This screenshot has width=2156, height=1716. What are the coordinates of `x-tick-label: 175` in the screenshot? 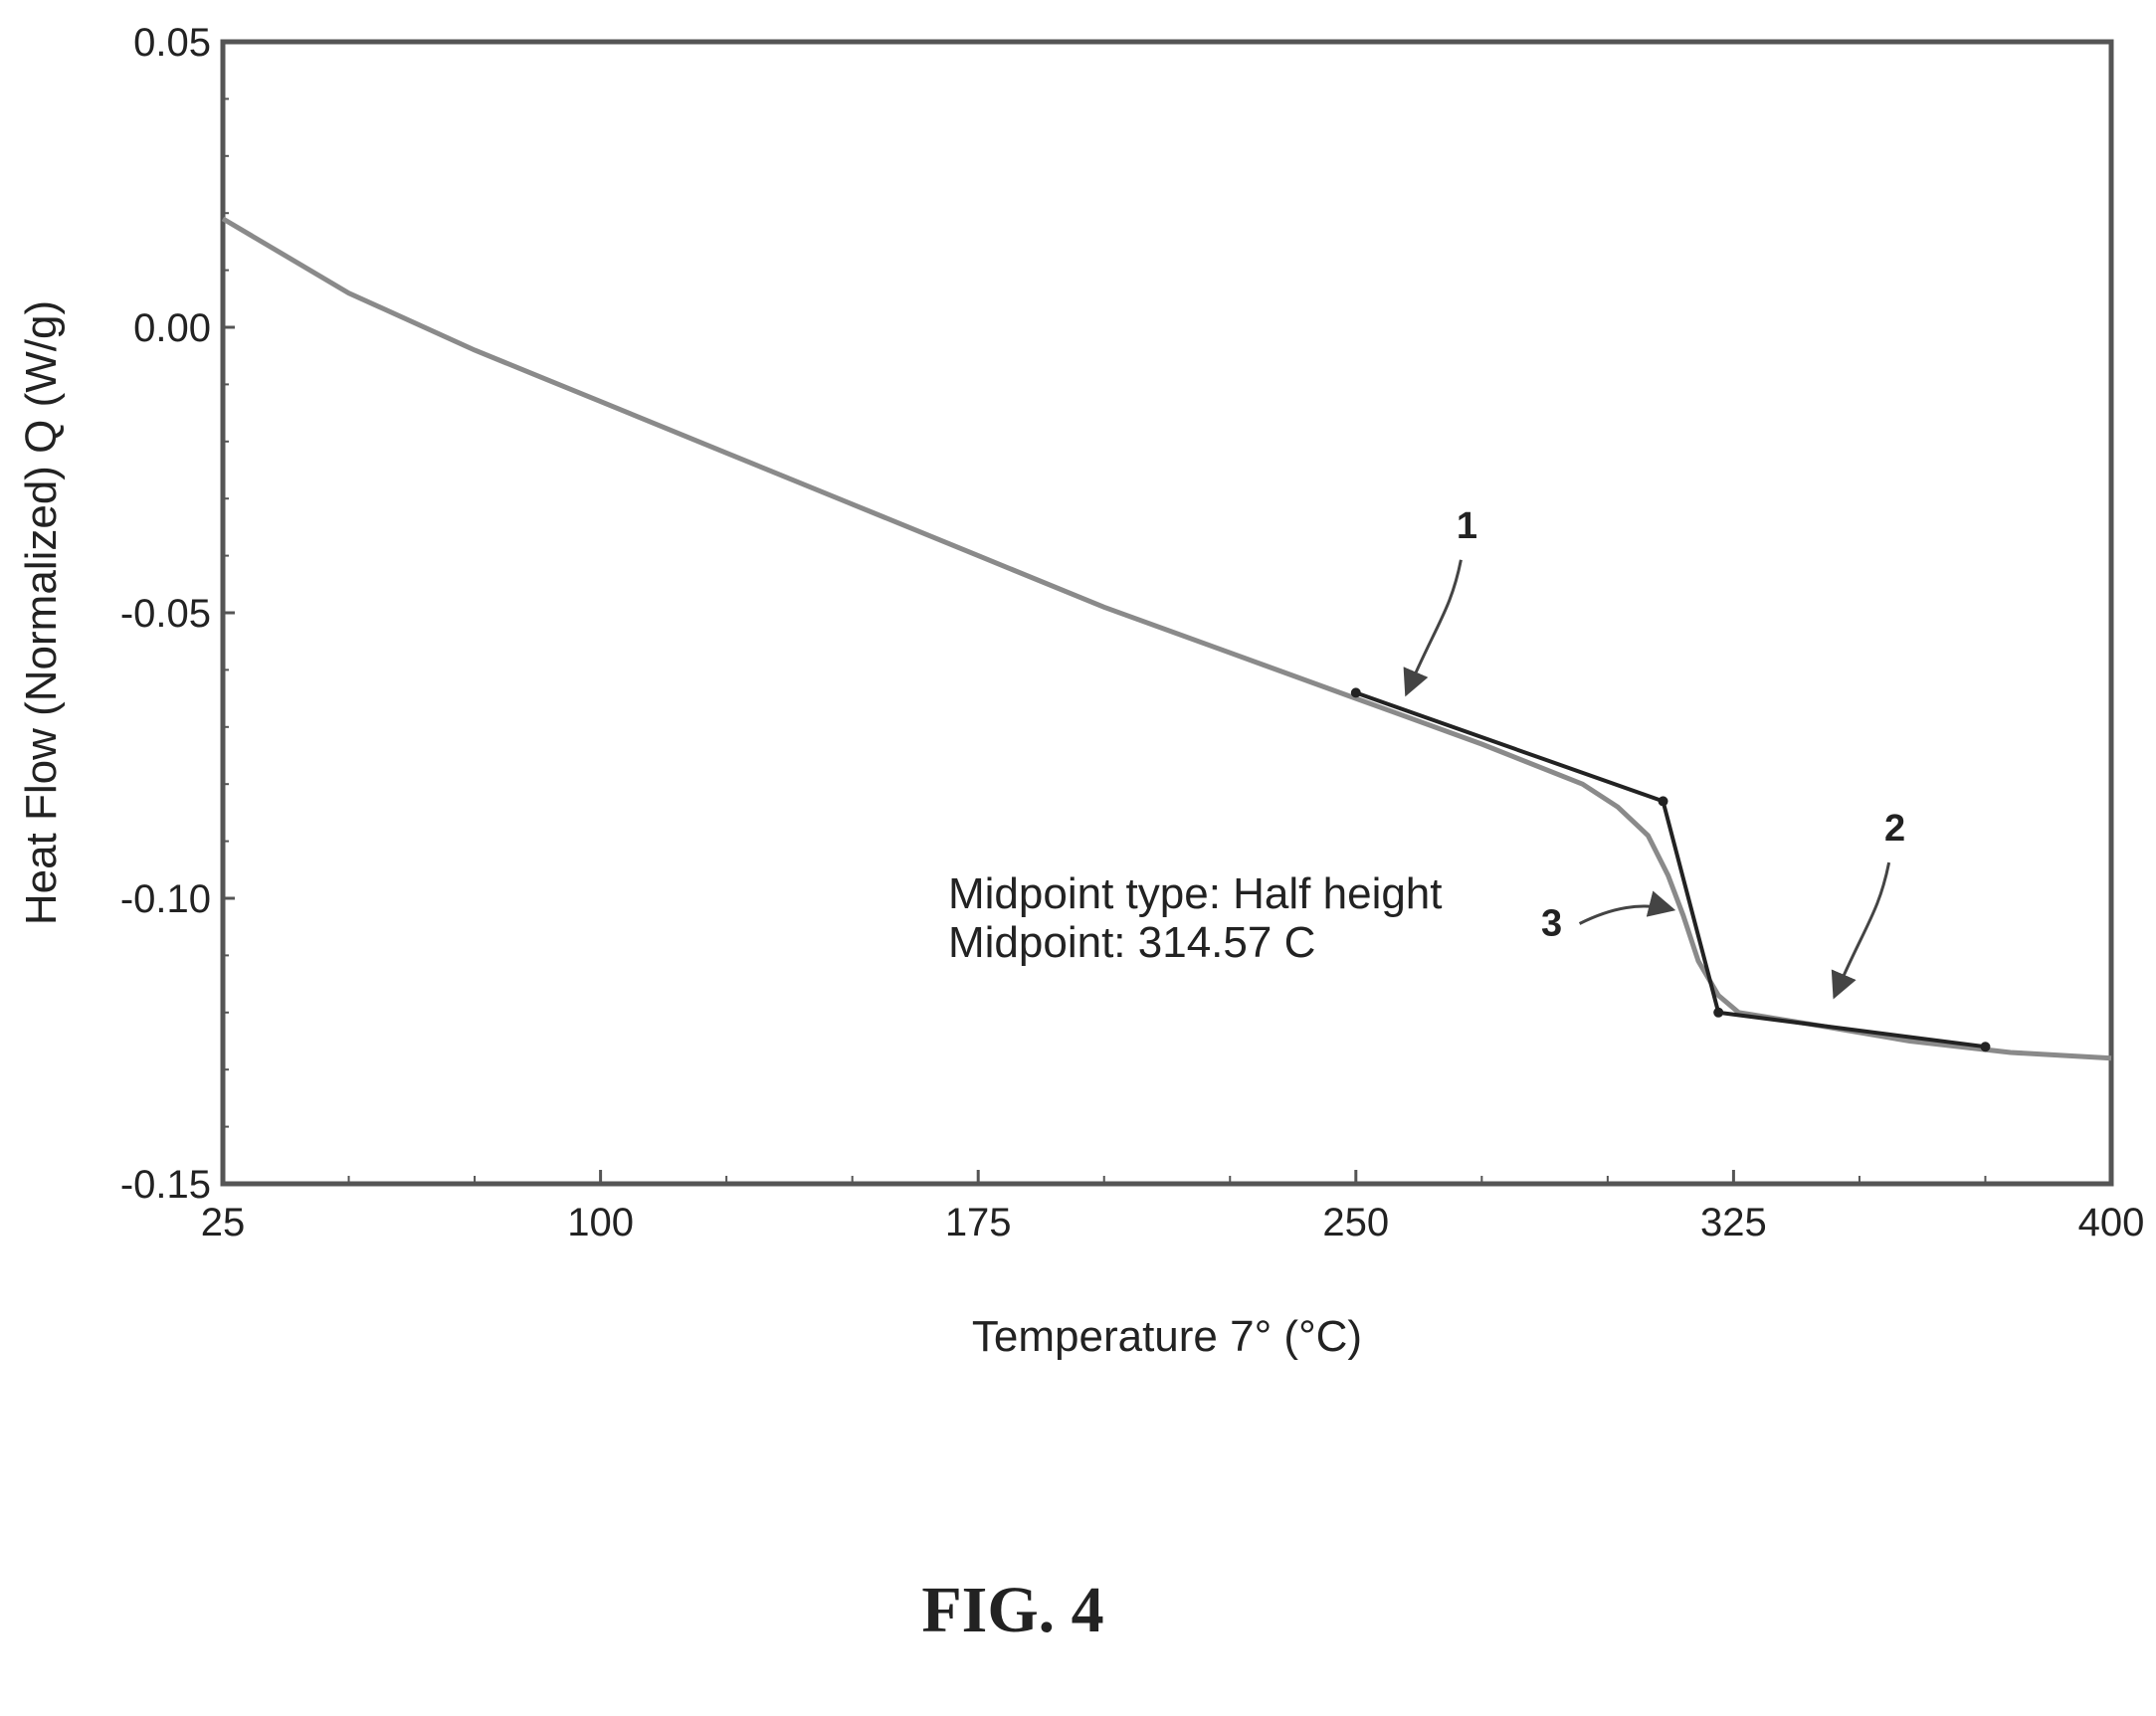 It's located at (978, 1222).